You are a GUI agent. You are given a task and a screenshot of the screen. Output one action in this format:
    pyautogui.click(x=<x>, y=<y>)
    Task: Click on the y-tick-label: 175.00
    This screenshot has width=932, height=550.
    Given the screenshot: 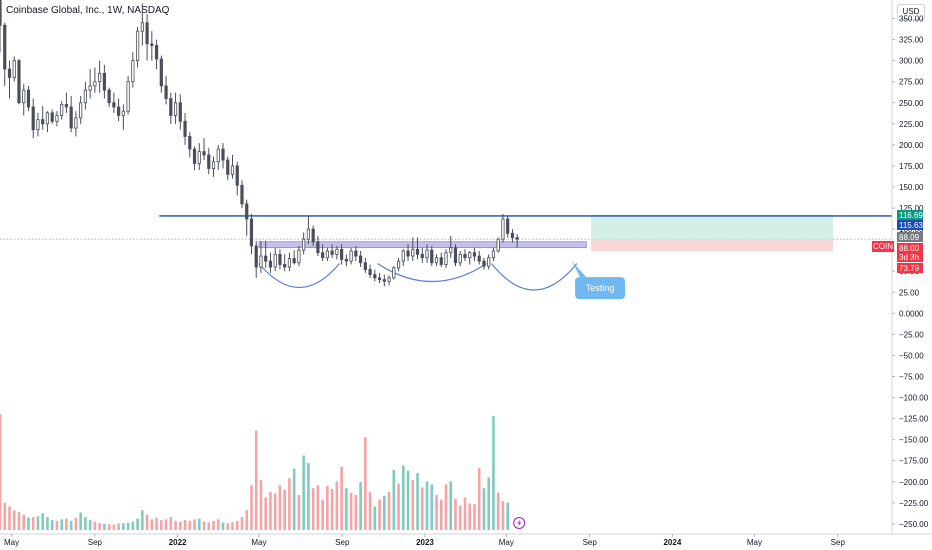 What is the action you would take?
    pyautogui.click(x=911, y=166)
    